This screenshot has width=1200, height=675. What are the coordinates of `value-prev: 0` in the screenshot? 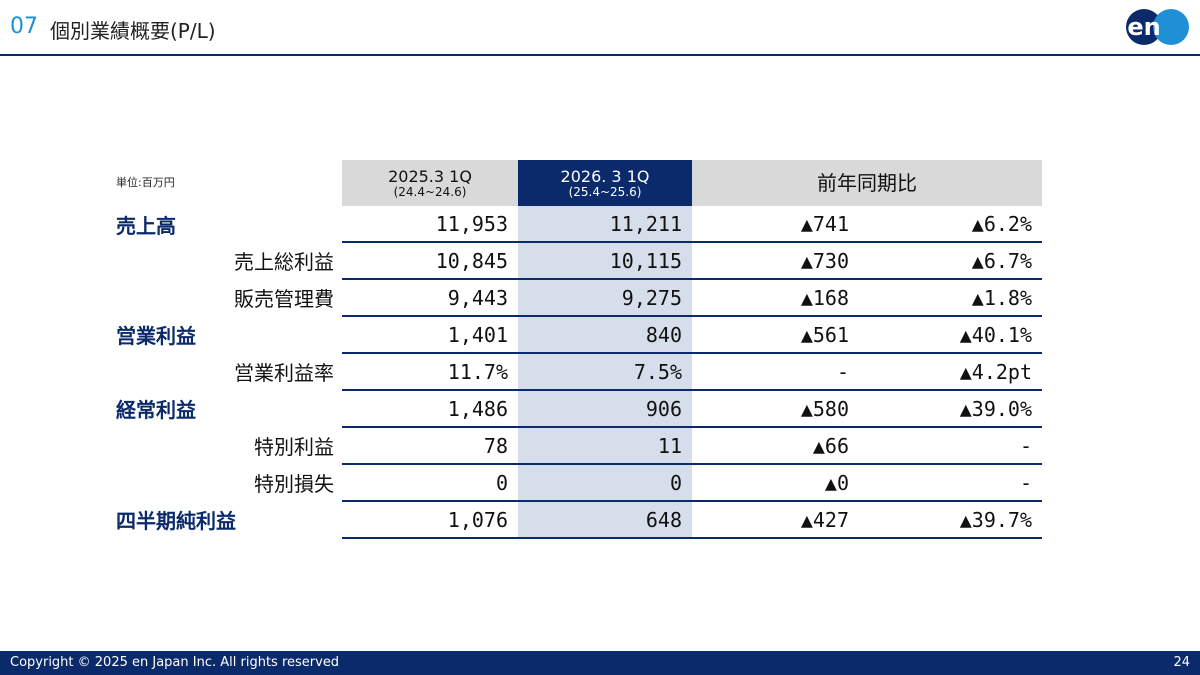 It's located at (430, 483).